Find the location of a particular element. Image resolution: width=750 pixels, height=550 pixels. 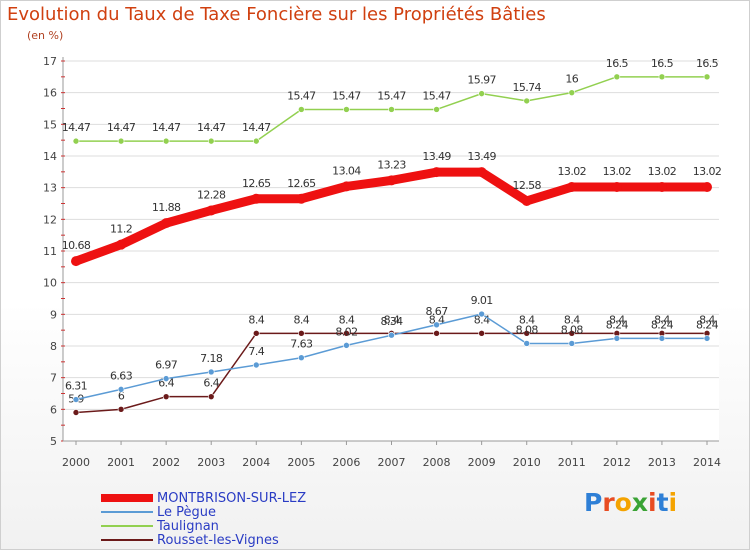

x-tick-label: 2004 is located at coordinates (256, 462).